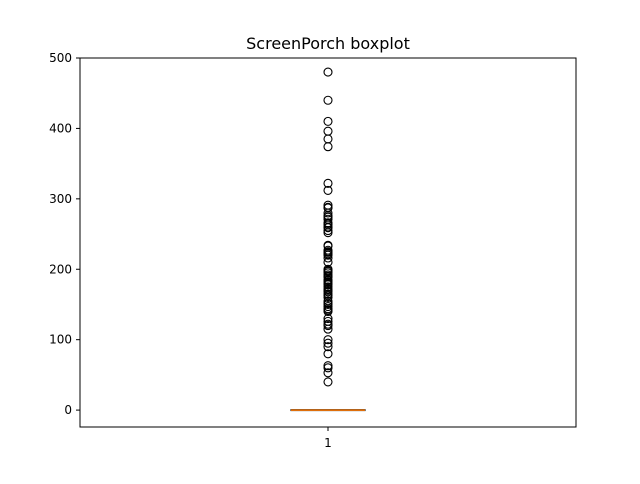 This screenshot has width=640, height=484. What do you see at coordinates (64, 234) in the screenshot?
I see `y-axis: 0 100 200 300 400 500` at bounding box center [64, 234].